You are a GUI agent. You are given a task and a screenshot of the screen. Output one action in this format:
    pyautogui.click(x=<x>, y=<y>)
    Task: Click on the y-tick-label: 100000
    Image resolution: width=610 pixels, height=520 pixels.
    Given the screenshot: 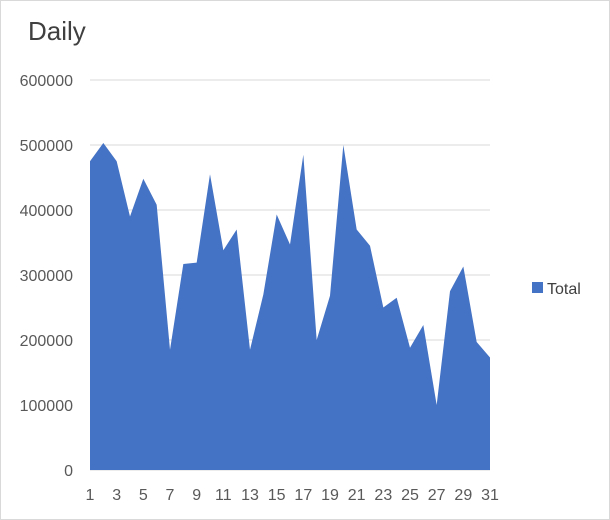 What is the action you would take?
    pyautogui.click(x=46, y=406)
    